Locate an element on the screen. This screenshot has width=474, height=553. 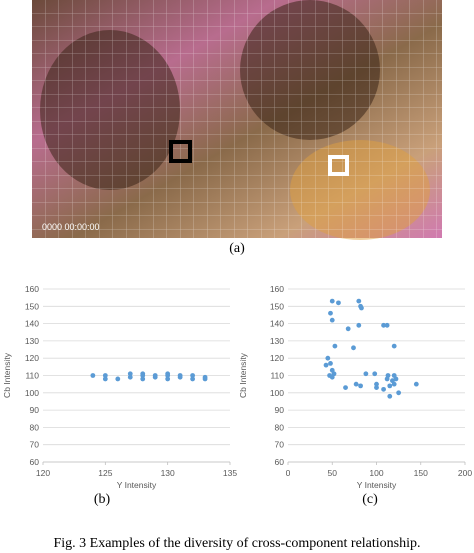
x-tick-label: 135 is located at coordinates (230, 473).